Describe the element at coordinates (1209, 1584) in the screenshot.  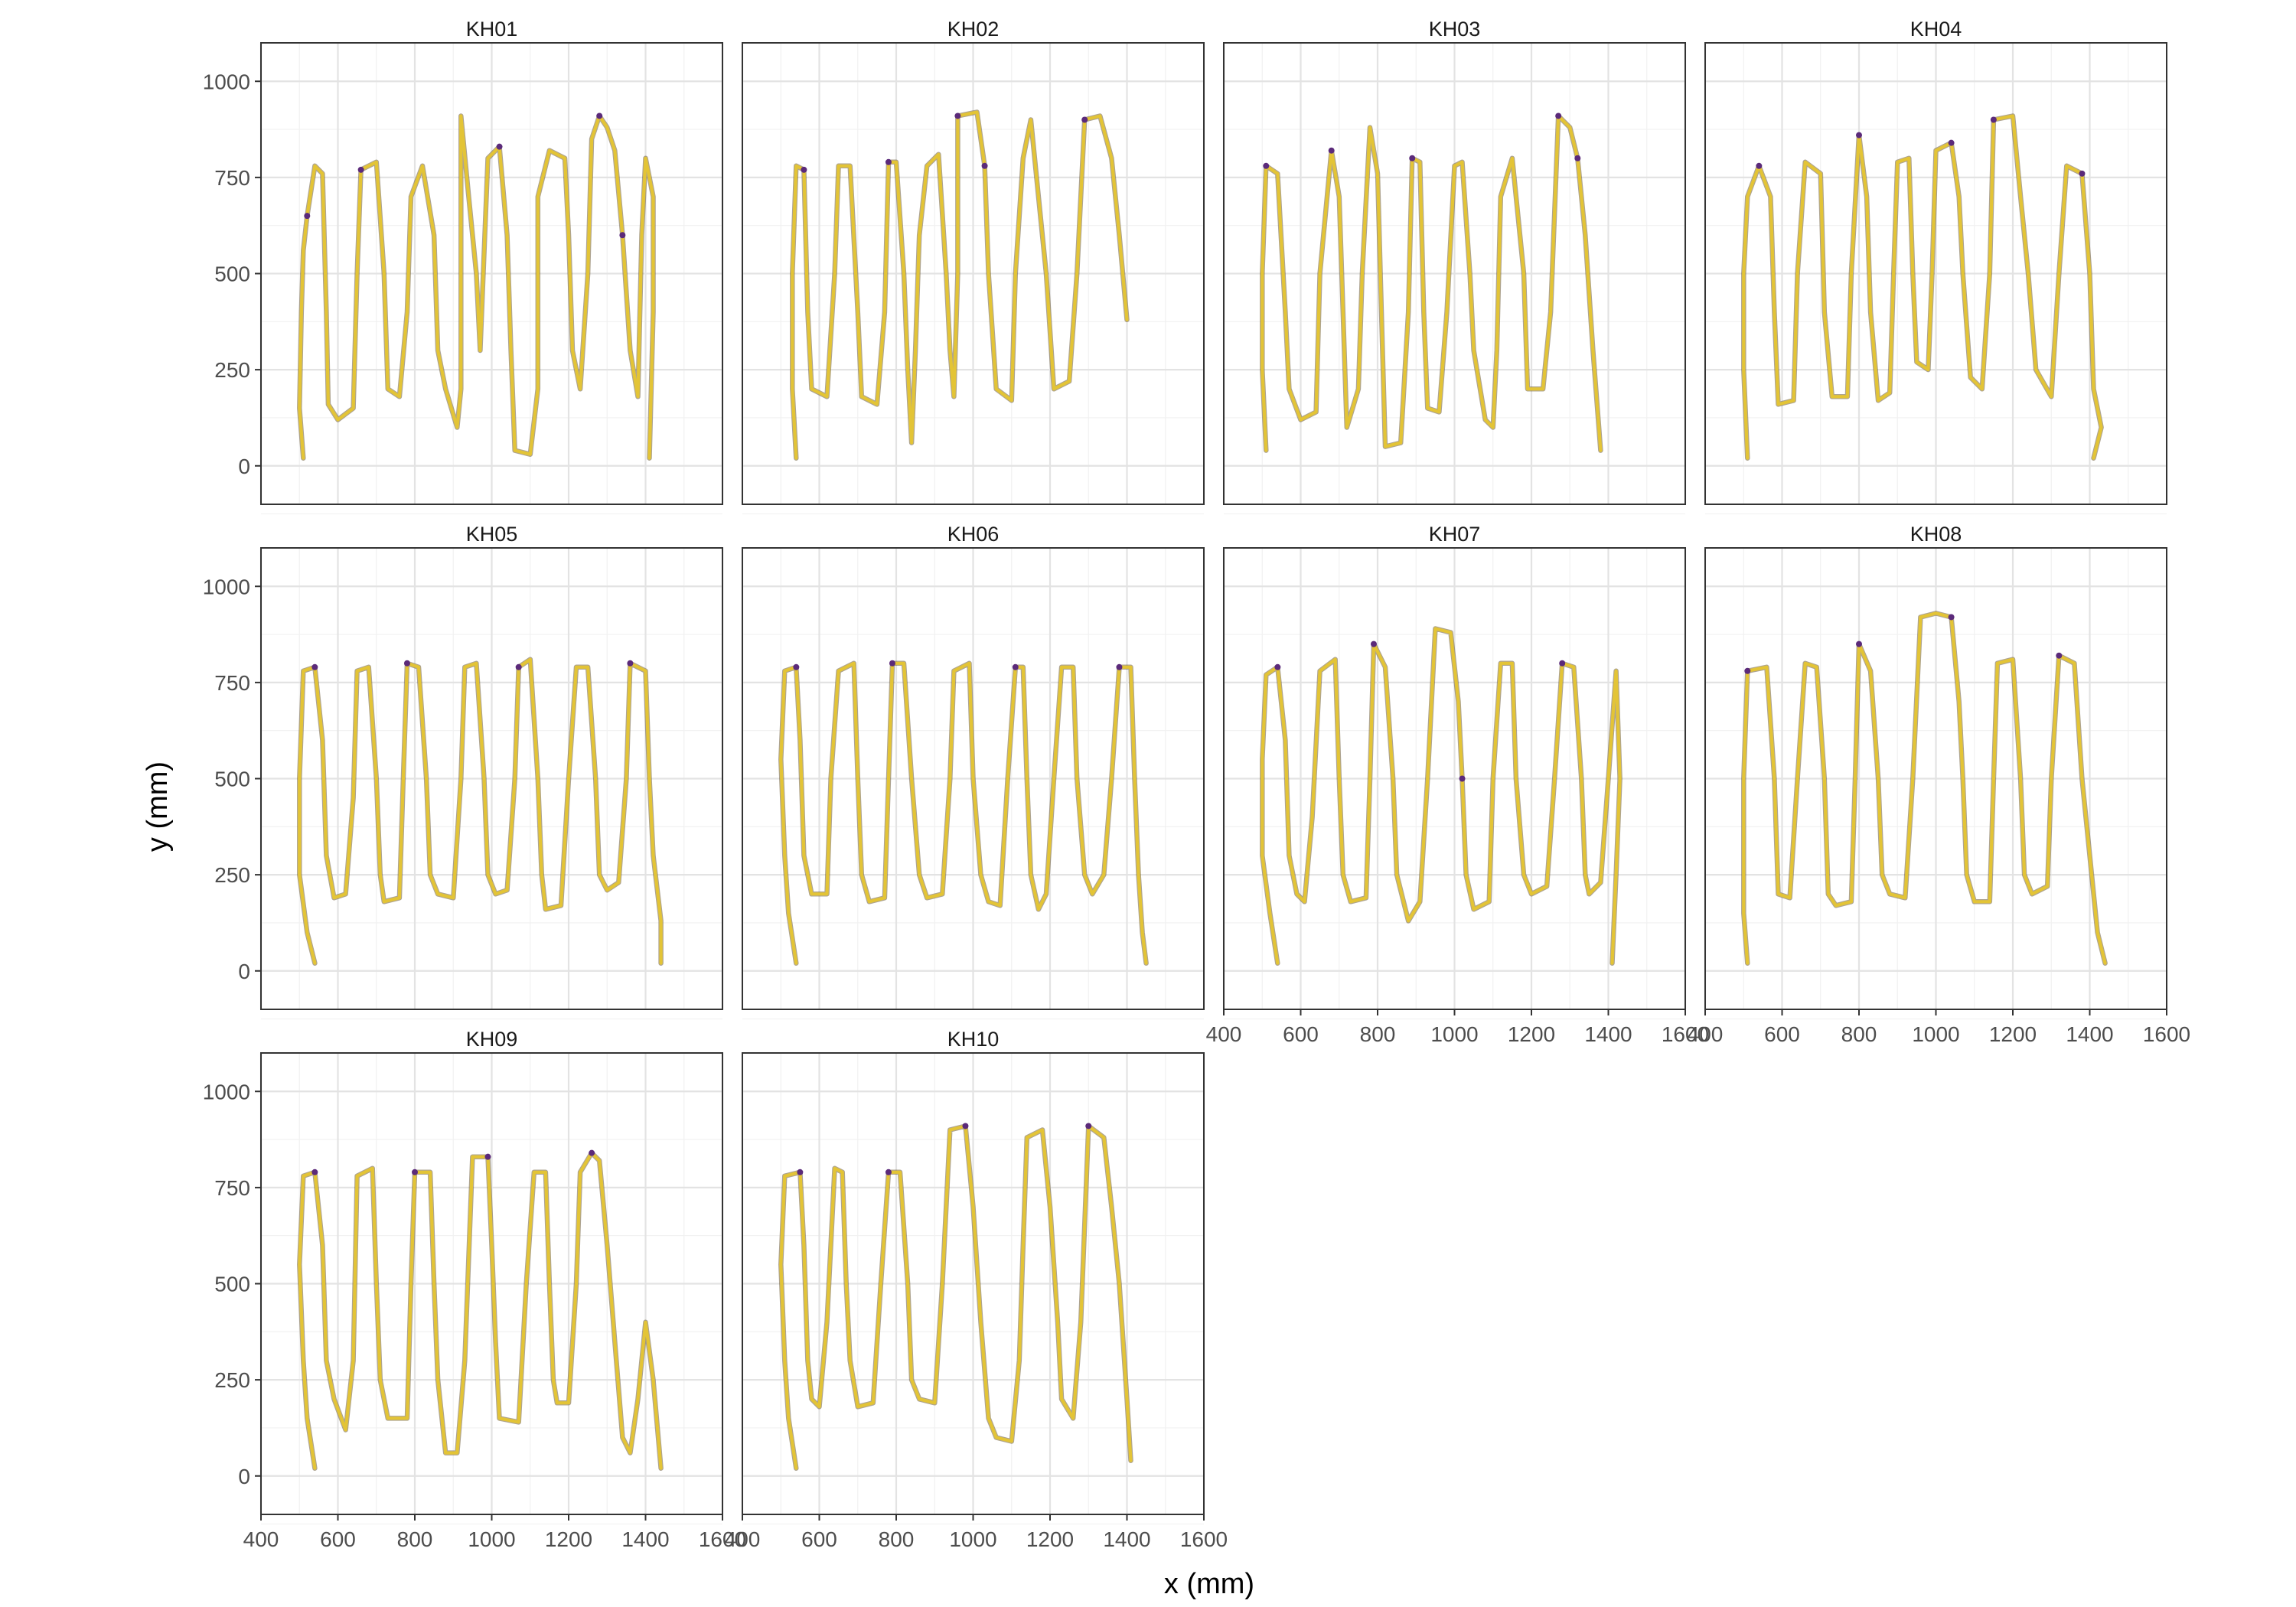
I see `x-axis-title: x (mm)` at that location.